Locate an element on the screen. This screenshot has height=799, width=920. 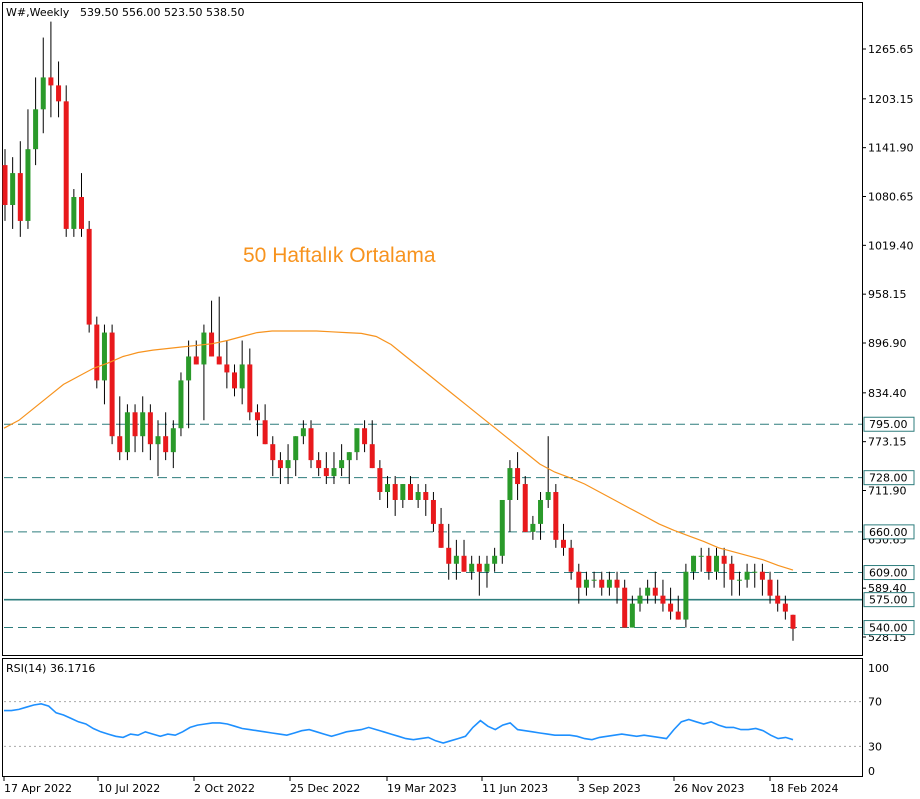
time-tick-label: 11 Jun 2023 is located at coordinates (515, 788).